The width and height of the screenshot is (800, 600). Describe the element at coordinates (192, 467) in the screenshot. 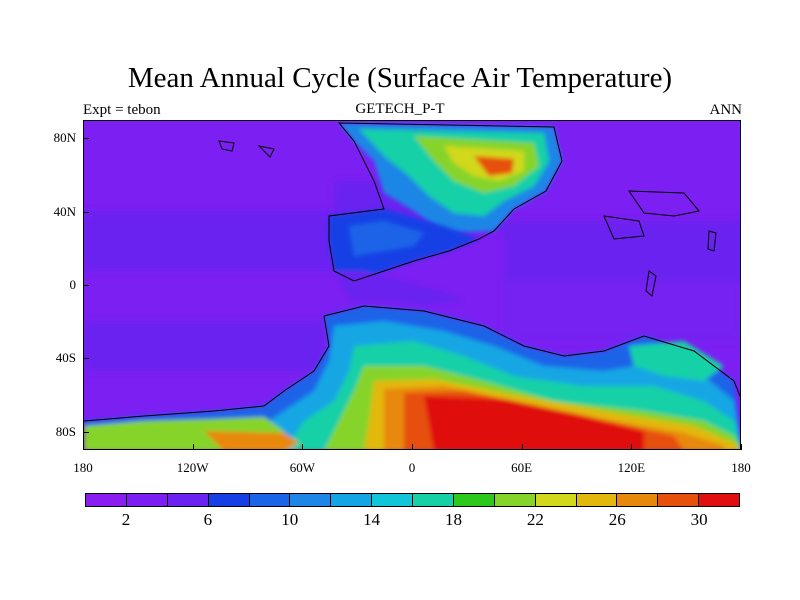

I see `lon-tick-label: 120W` at that location.